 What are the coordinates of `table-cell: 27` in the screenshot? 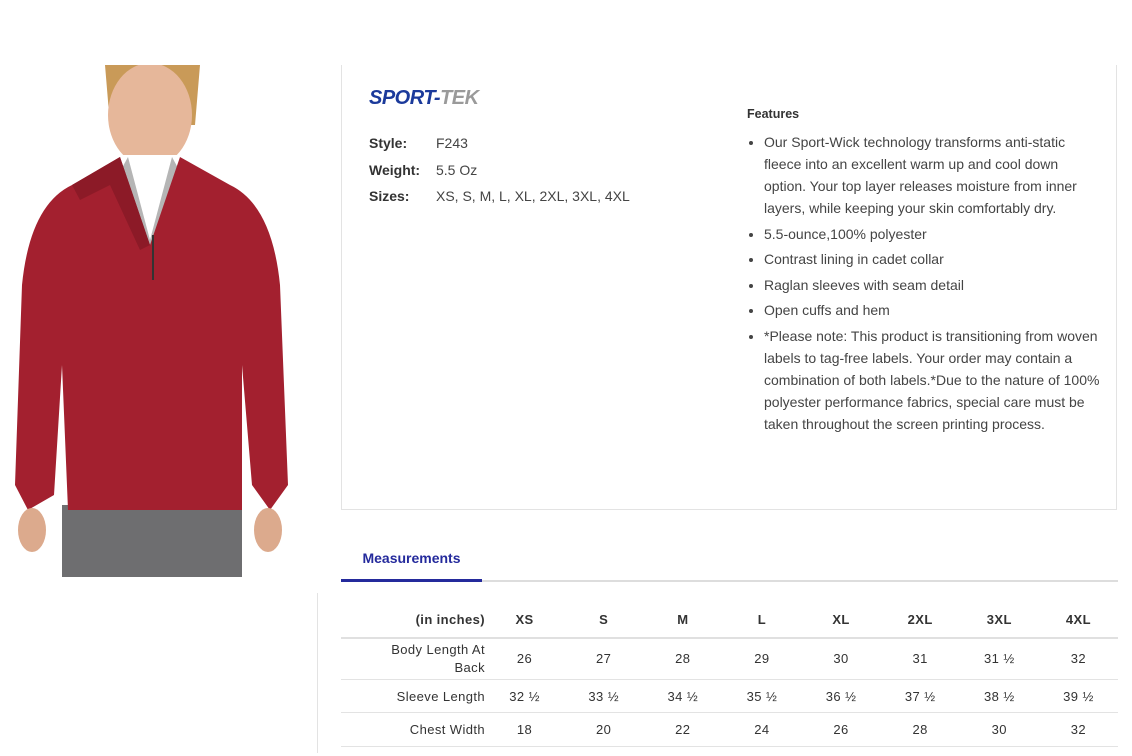 It's located at (604, 659).